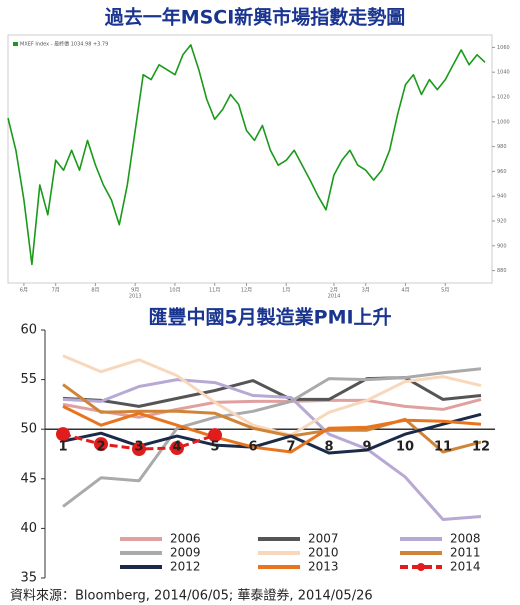 The width and height of the screenshot is (520, 605). What do you see at coordinates (252, 447) in the screenshot?
I see `x-tick-label: 6` at bounding box center [252, 447].